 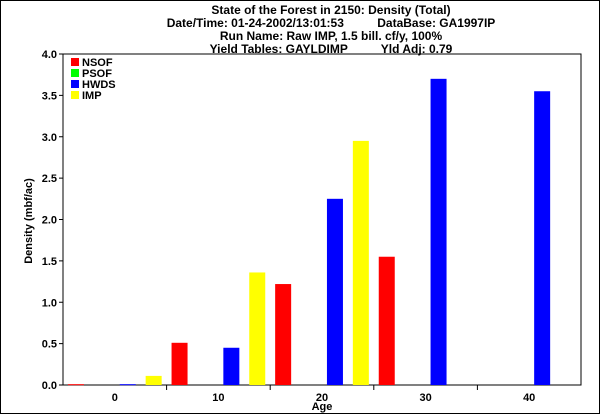 What do you see at coordinates (49, 55) in the screenshot?
I see `y-tick-label: 4.0` at bounding box center [49, 55].